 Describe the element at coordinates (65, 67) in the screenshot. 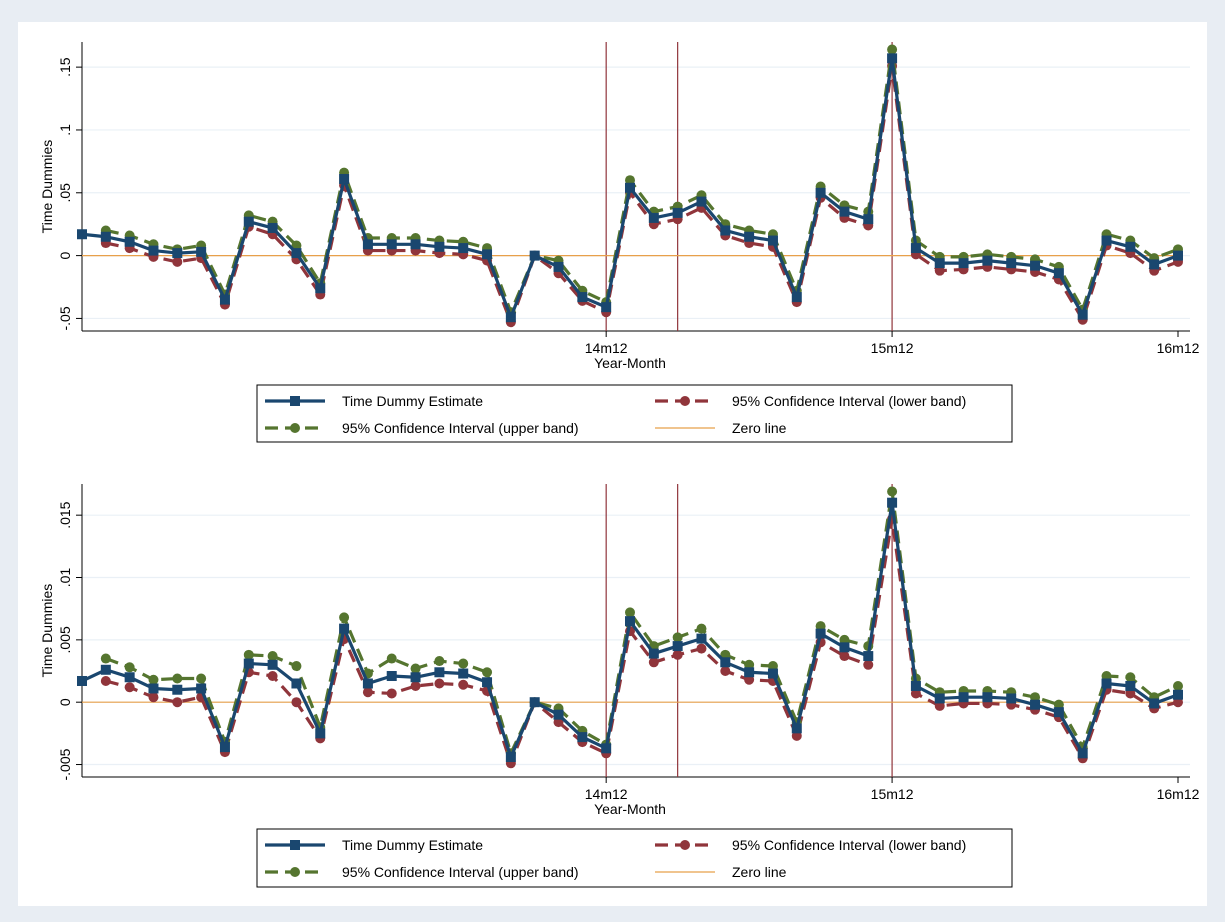

I see `y-tick-label: .15` at that location.